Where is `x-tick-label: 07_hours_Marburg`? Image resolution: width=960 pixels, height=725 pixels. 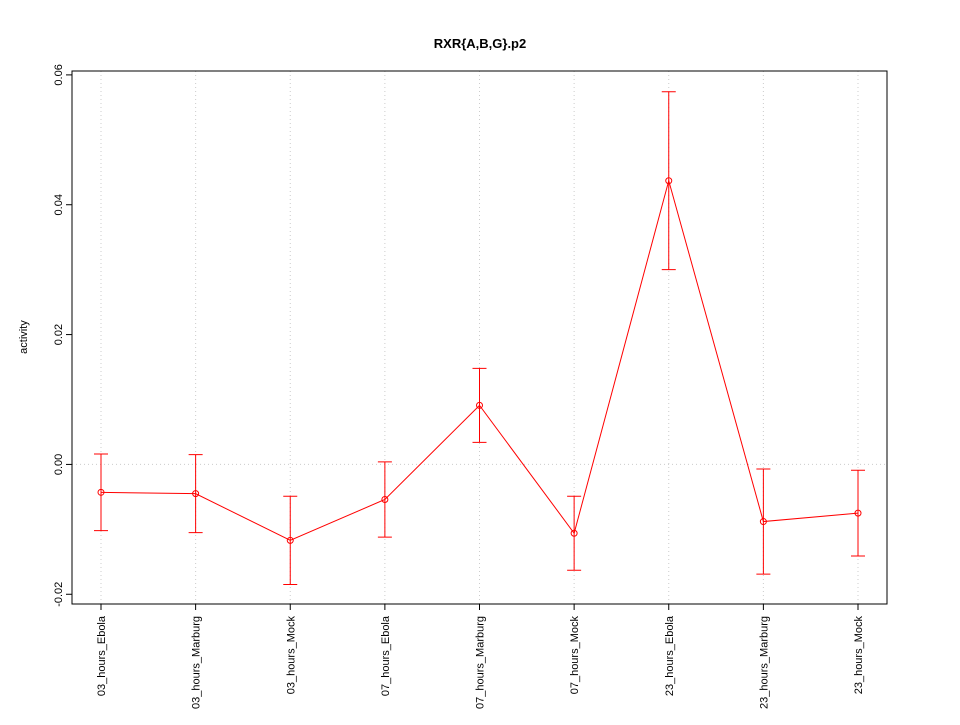
x-tick-label: 07_hours_Marburg is located at coordinates (481, 662).